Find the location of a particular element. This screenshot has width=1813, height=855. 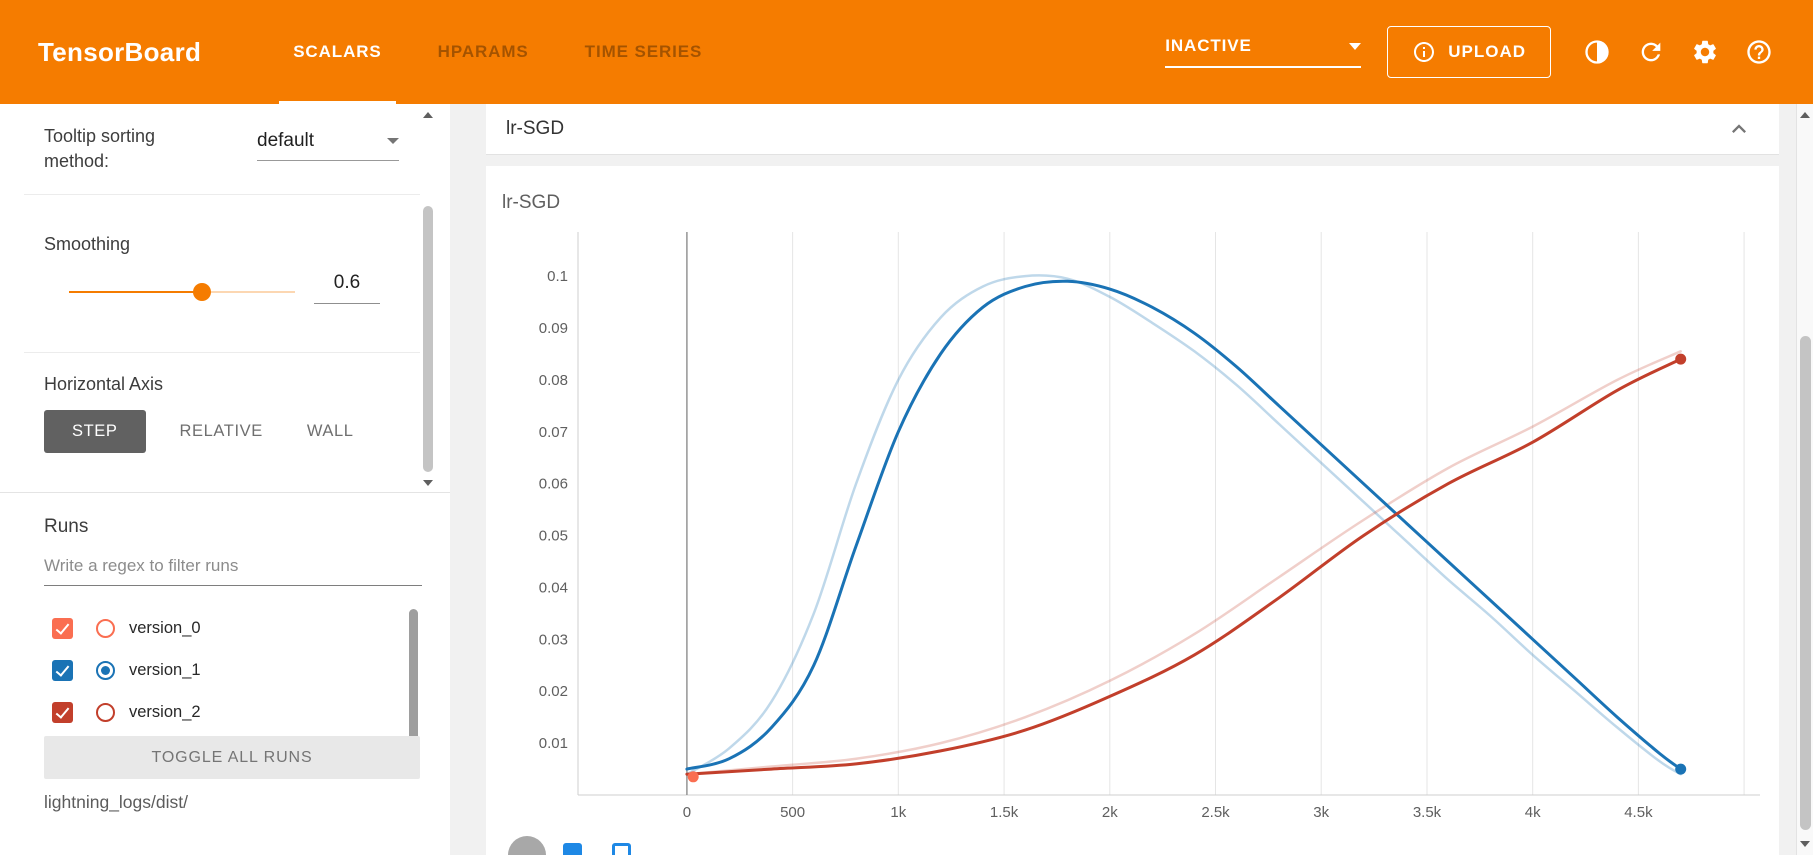

horizontal-axis-label: Horizontal Axis is located at coordinates (104, 384).